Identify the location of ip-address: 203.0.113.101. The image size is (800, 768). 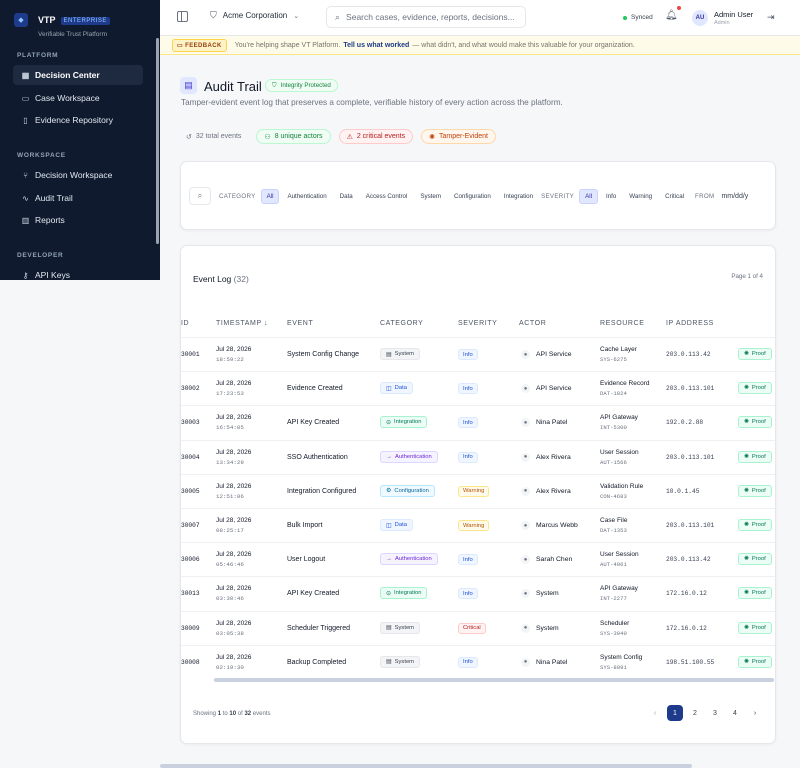
(690, 457).